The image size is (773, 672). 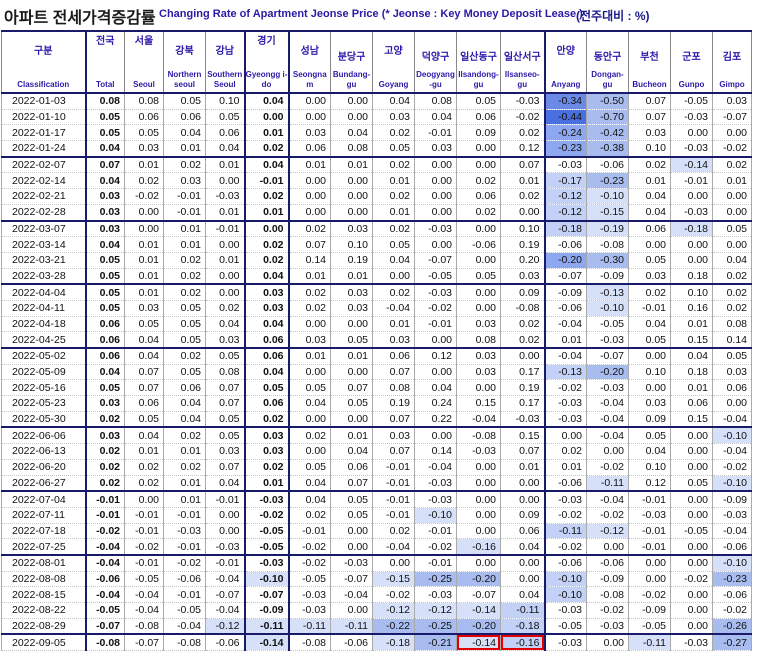 What do you see at coordinates (44, 562) in the screenshot?
I see `row-date: 2022-08-01` at bounding box center [44, 562].